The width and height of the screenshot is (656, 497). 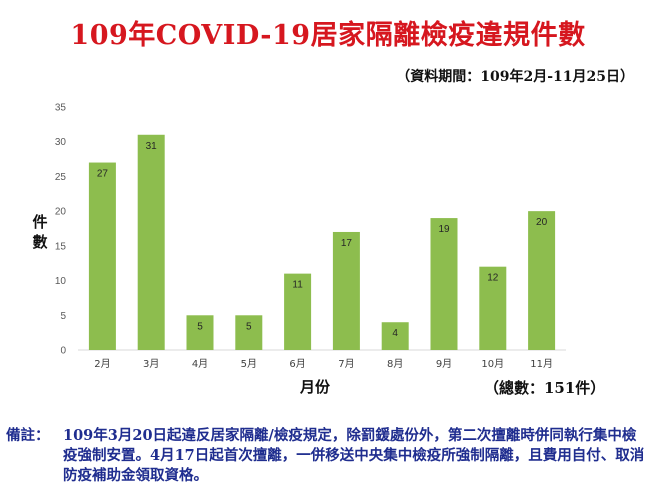 What do you see at coordinates (395, 364) in the screenshot?
I see `x-tick-label: 8月` at bounding box center [395, 364].